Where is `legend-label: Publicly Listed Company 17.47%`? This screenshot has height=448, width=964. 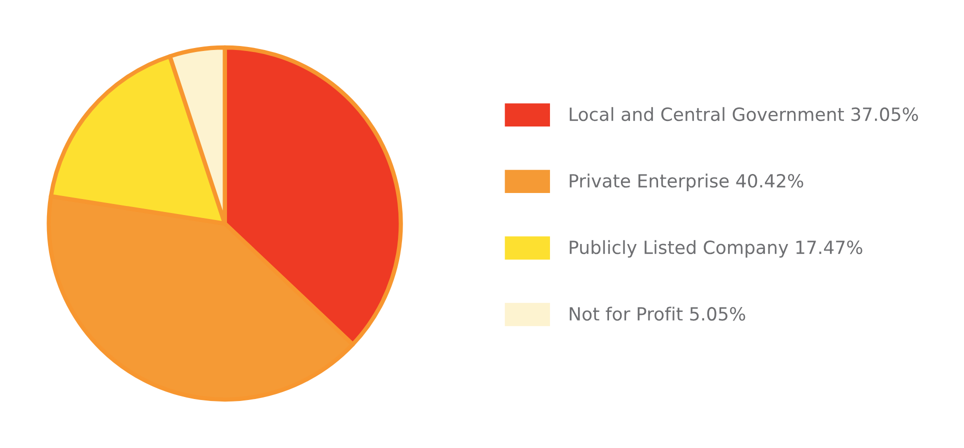 legend-label: Publicly Listed Company 17.47% is located at coordinates (716, 249).